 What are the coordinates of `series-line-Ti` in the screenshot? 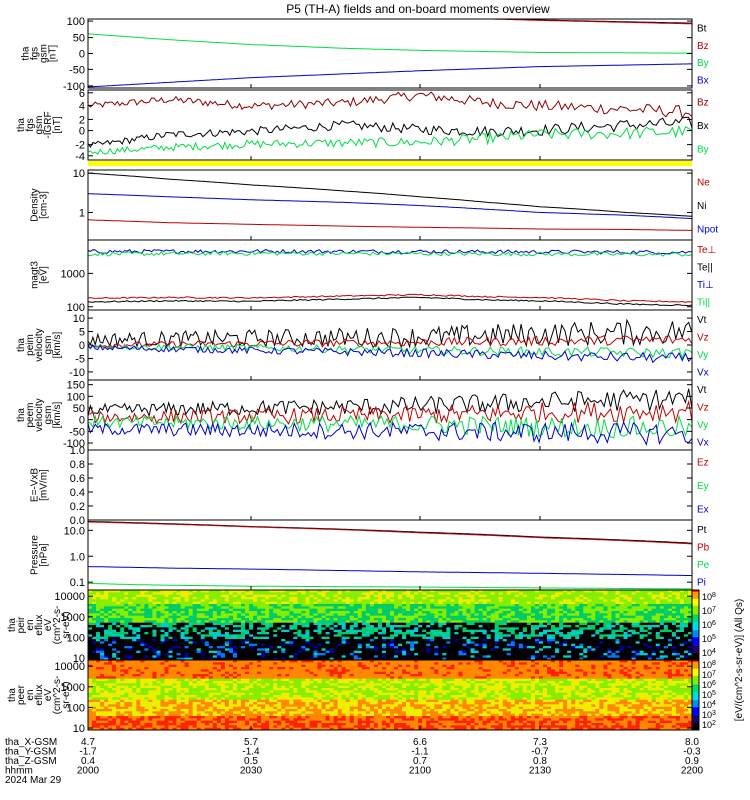 It's located at (390, 251).